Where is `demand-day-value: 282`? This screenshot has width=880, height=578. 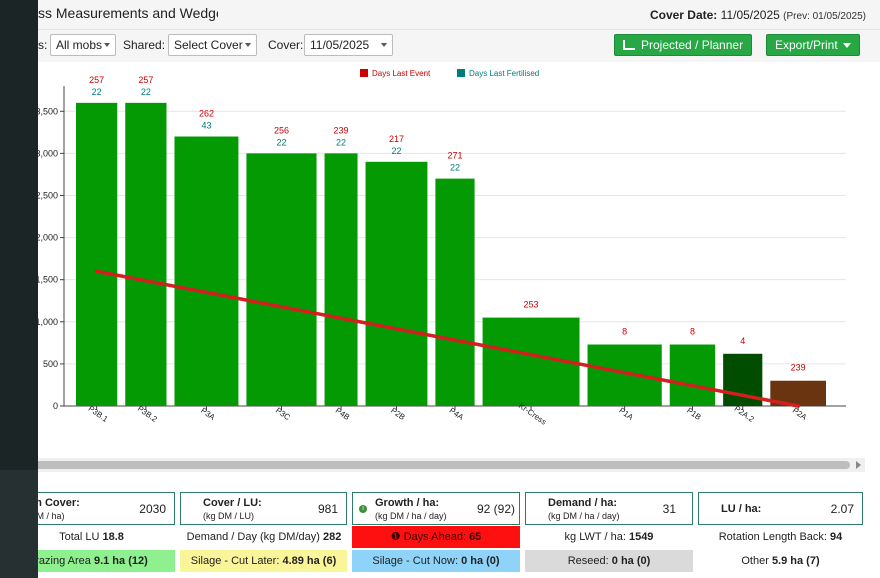 demand-day-value: 282 is located at coordinates (332, 537).